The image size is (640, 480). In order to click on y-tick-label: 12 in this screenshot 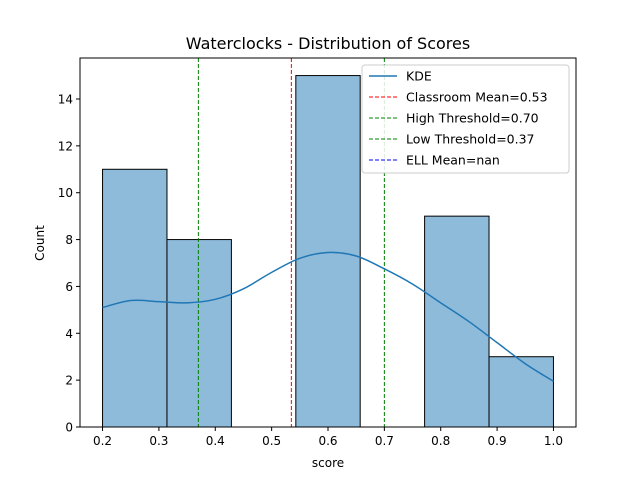, I will do `click(65, 146)`.